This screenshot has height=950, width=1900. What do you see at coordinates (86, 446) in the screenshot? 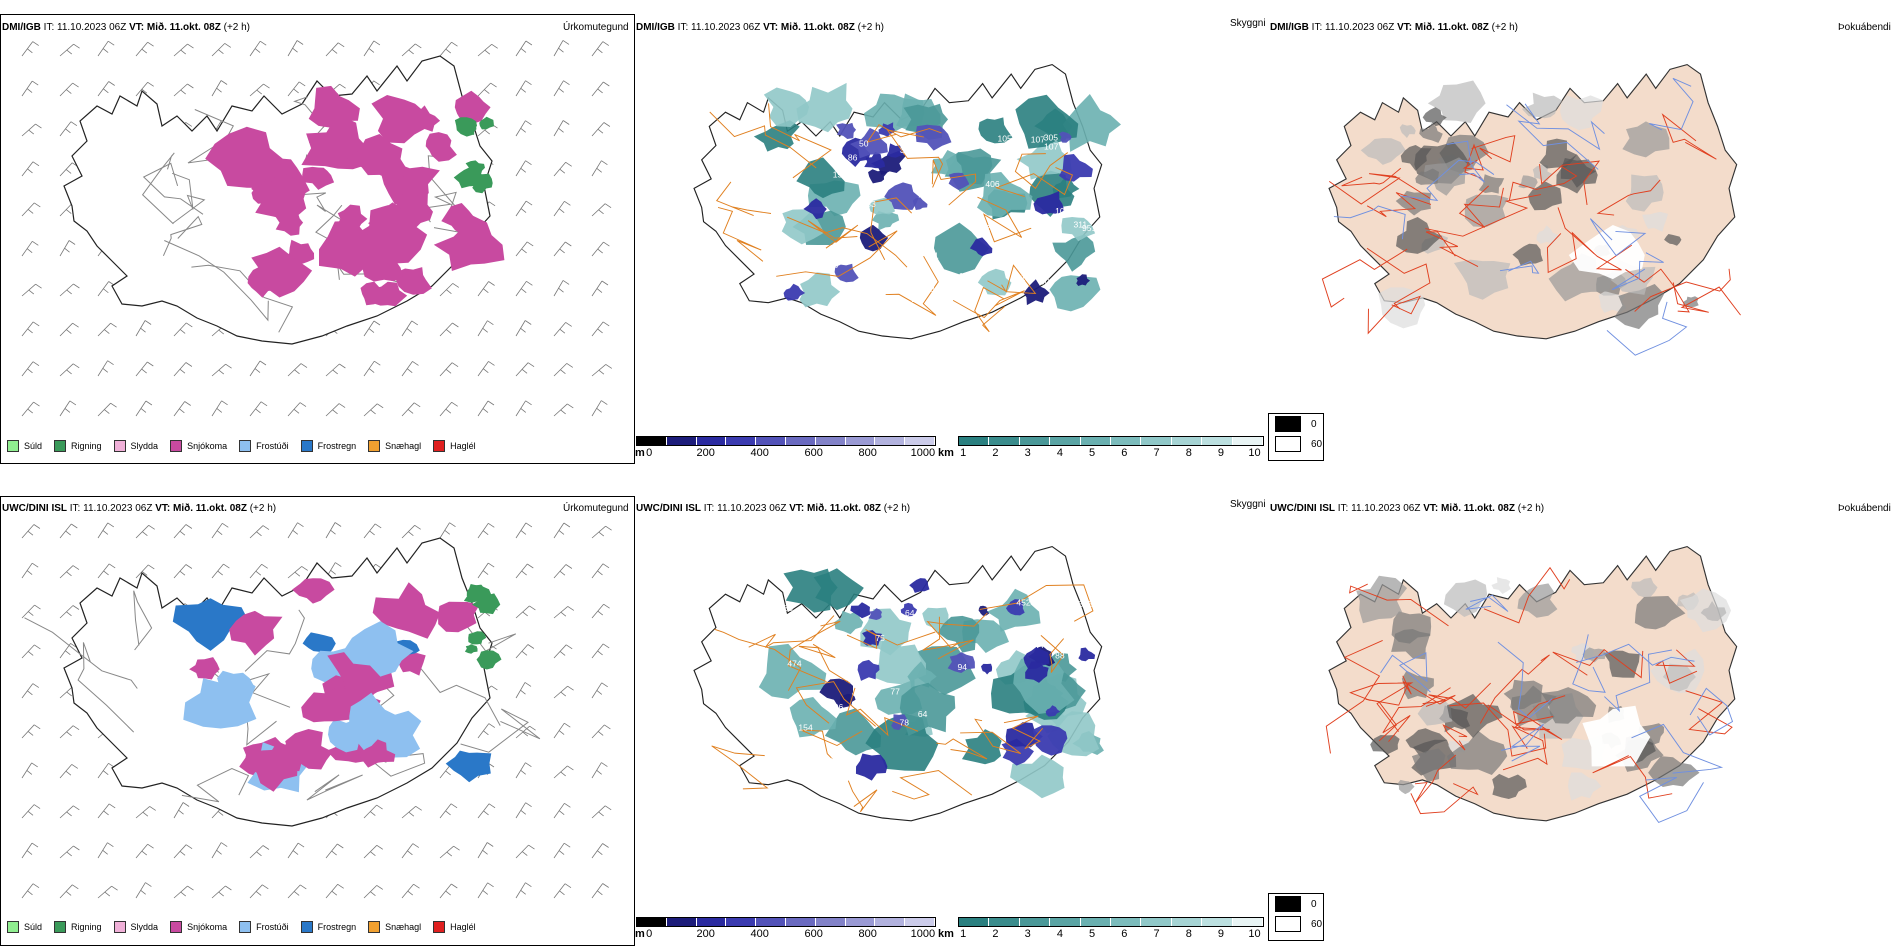
I see `legend-label: Rigning` at bounding box center [86, 446].